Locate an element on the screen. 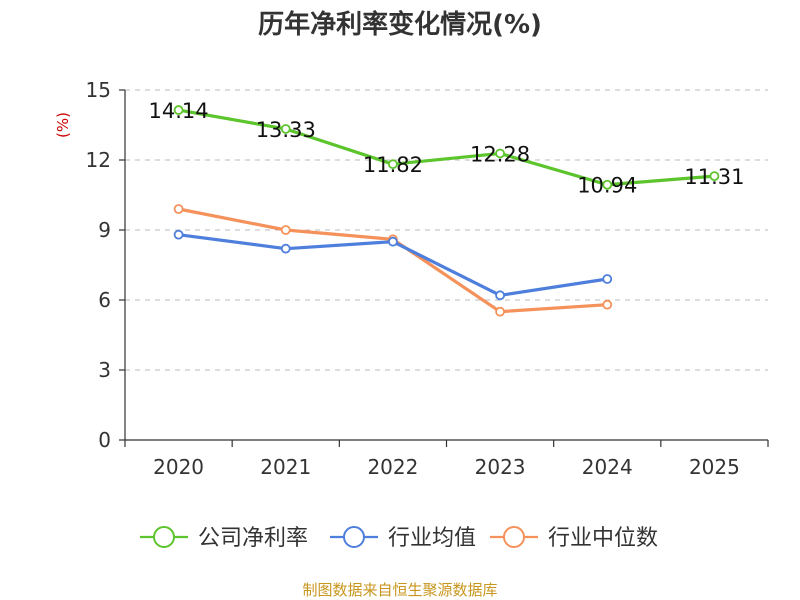 Image resolution: width=800 pixels, height=600 pixels. legend-item-1: 行业均值 is located at coordinates (403, 538).